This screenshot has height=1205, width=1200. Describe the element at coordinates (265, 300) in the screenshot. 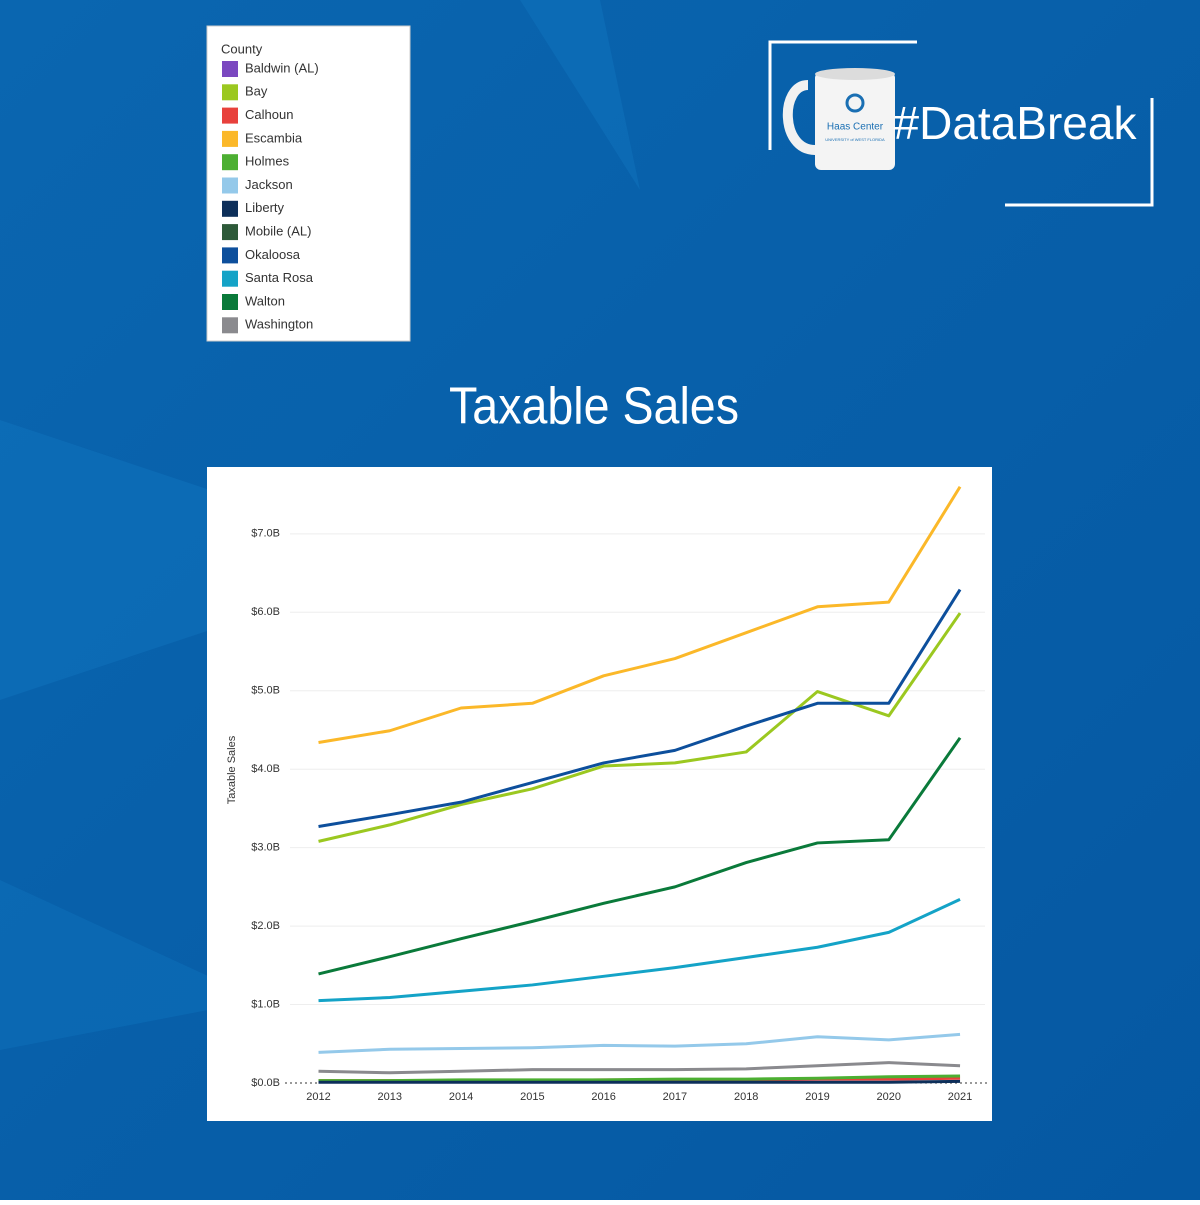

I see `legend-label: Walton` at that location.